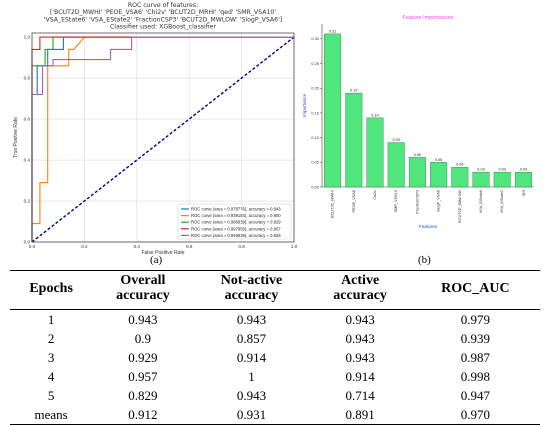  What do you see at coordinates (275, 338) in the screenshot?
I see `table-row: 2 0.9 0.857 0.943 0.939` at bounding box center [275, 338].